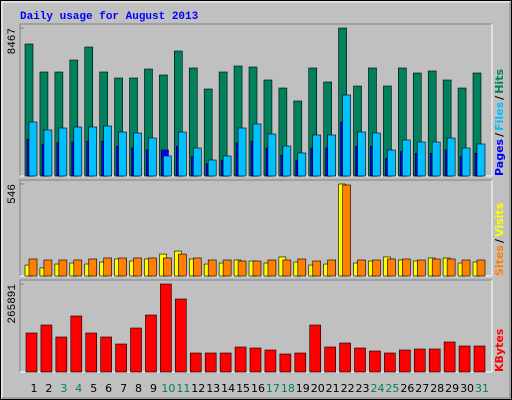 The width and height of the screenshot is (512, 400). I want to click on x-tick-label: 25, so click(392, 388).